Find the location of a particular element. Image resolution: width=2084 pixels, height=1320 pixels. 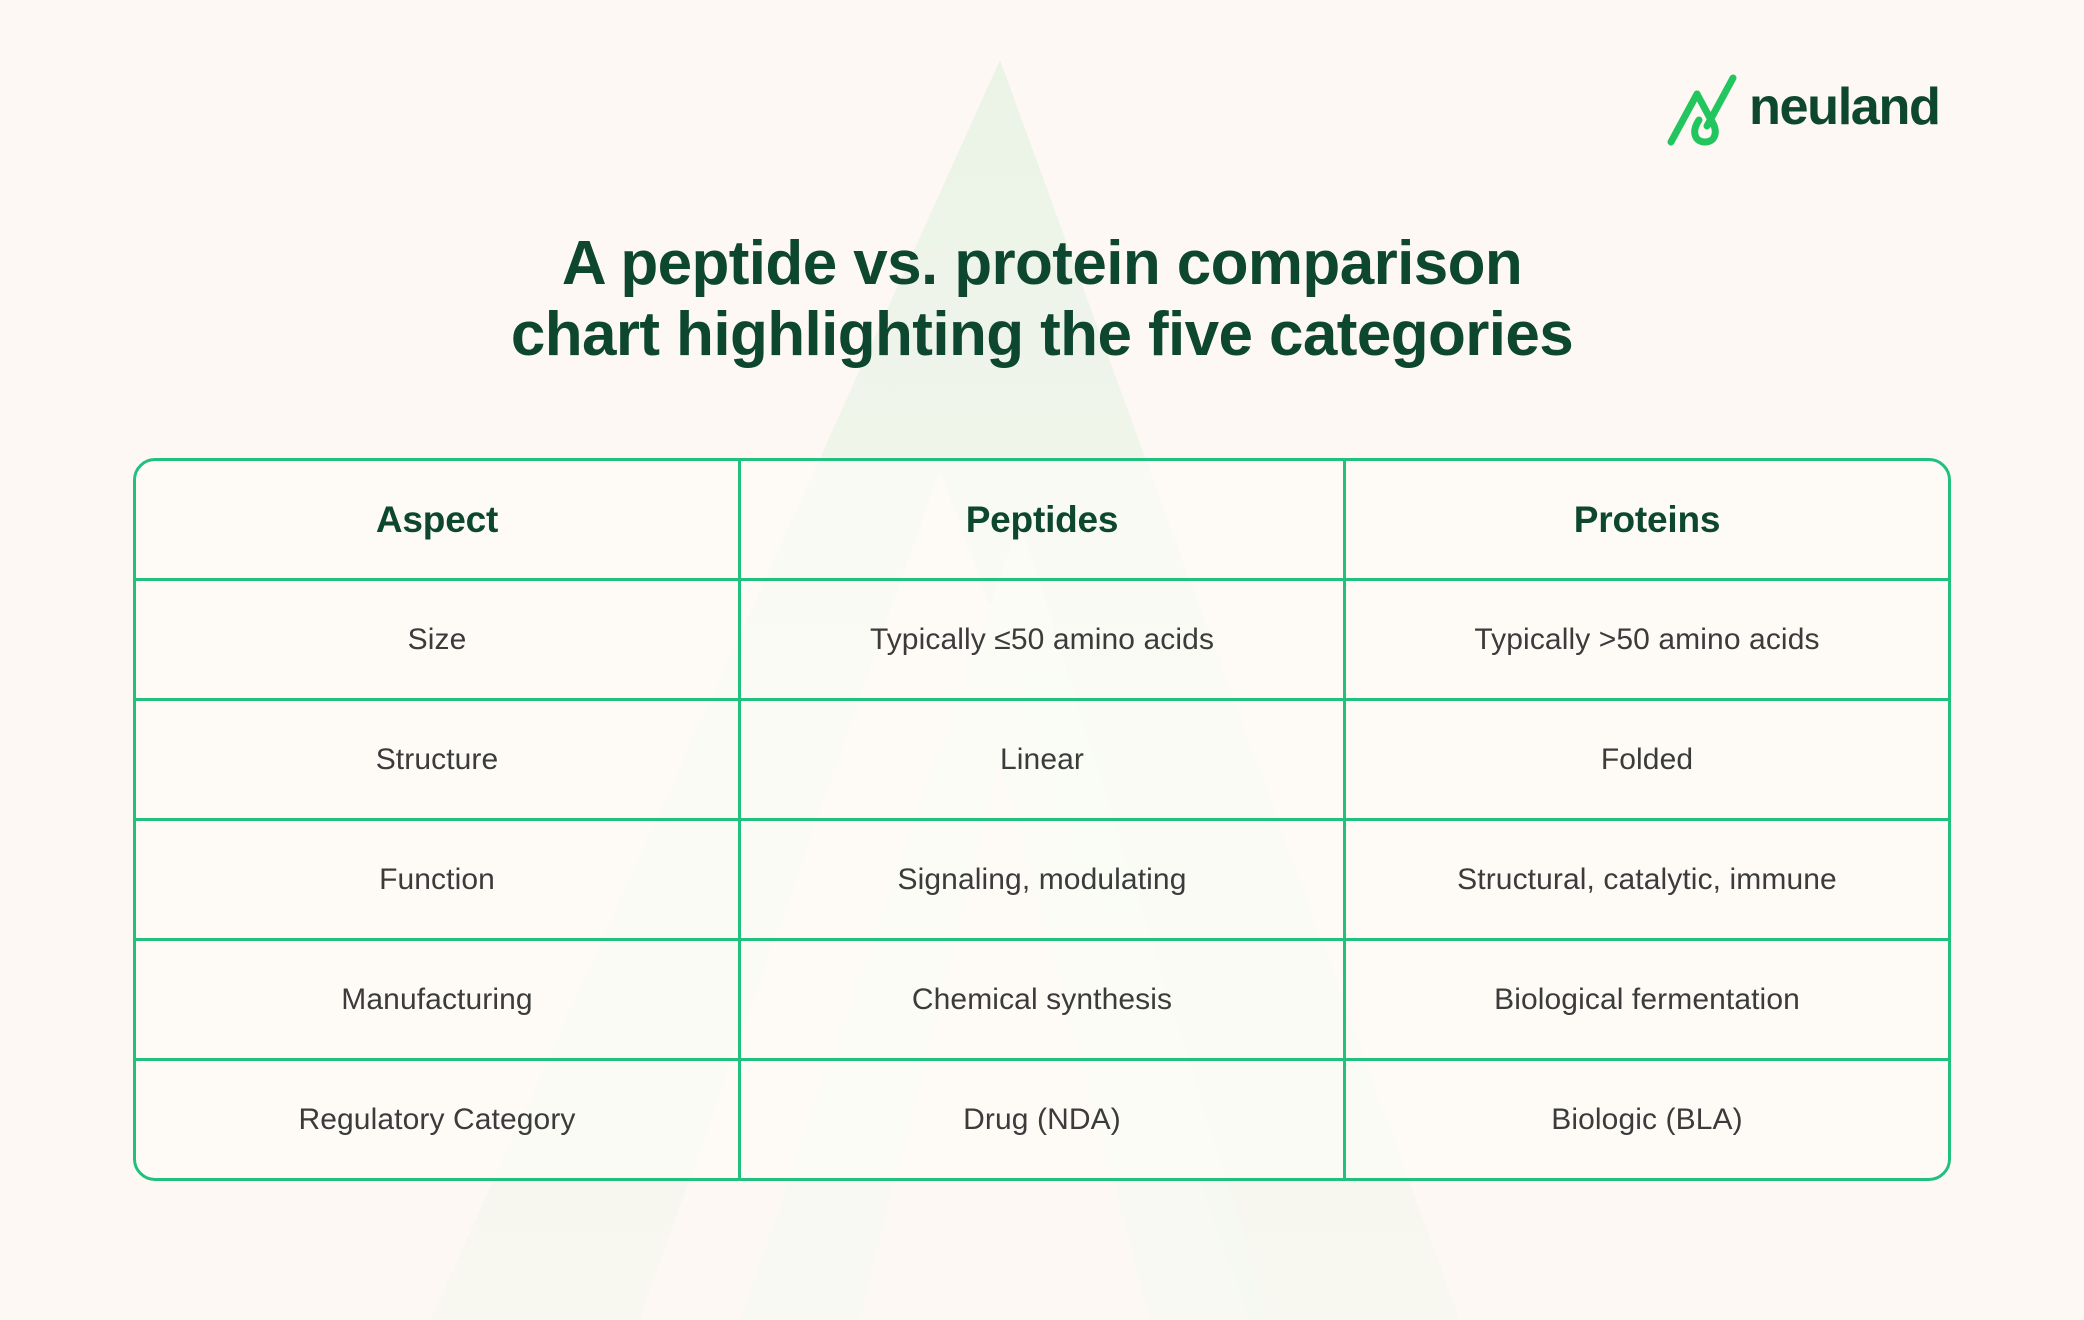

cell-peptides: Linear is located at coordinates (1043, 759).